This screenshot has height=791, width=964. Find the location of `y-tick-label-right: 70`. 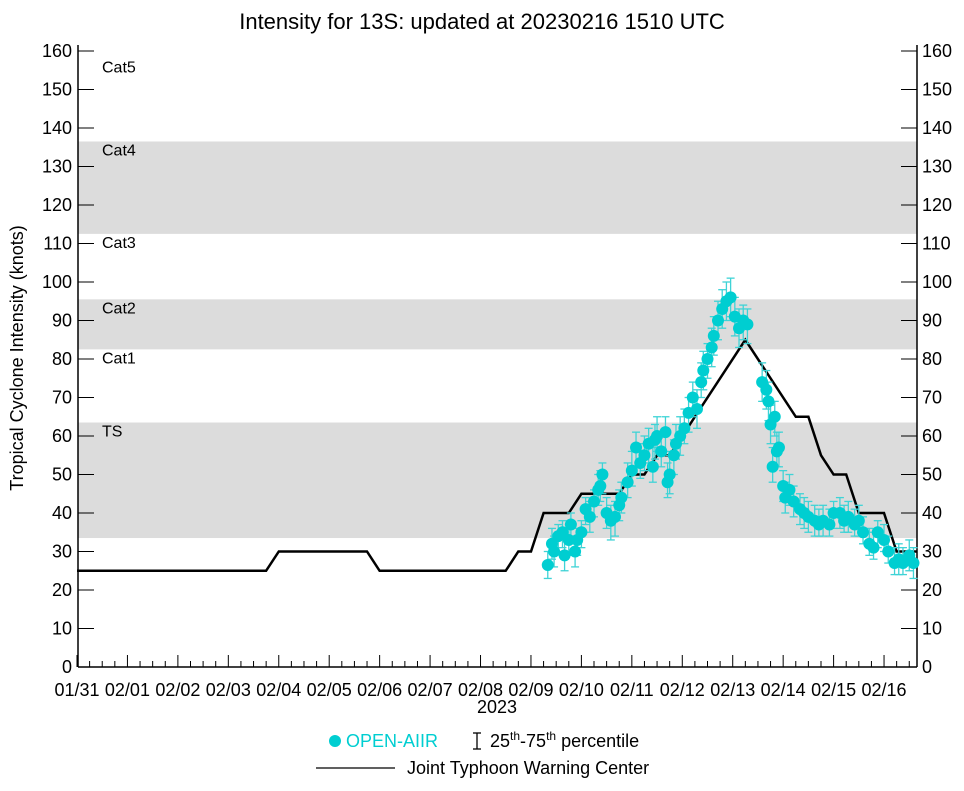

y-tick-label-right: 70 is located at coordinates (932, 398).